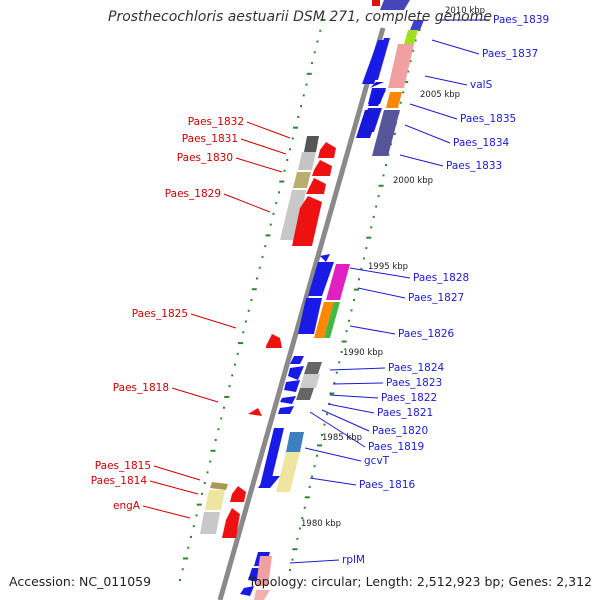 The width and height of the screenshot is (600, 600). What do you see at coordinates (416, 368) in the screenshot?
I see `gene-label: Paes_1824` at bounding box center [416, 368].